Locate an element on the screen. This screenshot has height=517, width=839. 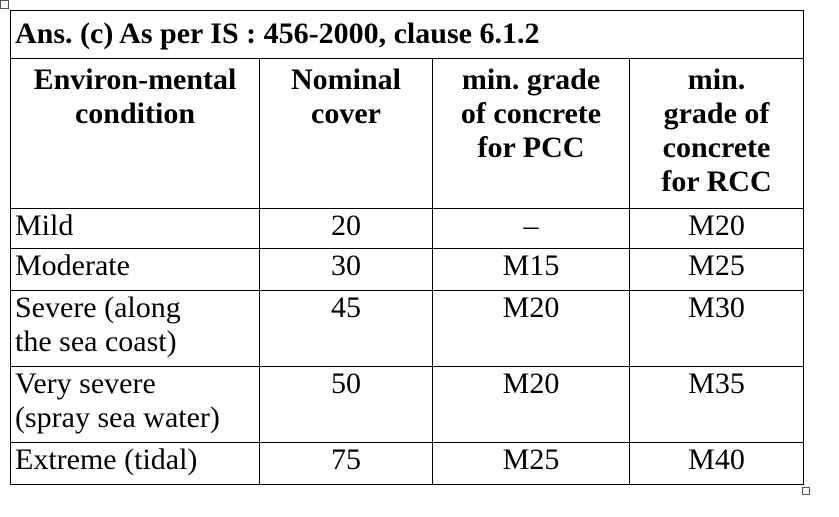
table-move-handle is located at coordinates (4, 4).